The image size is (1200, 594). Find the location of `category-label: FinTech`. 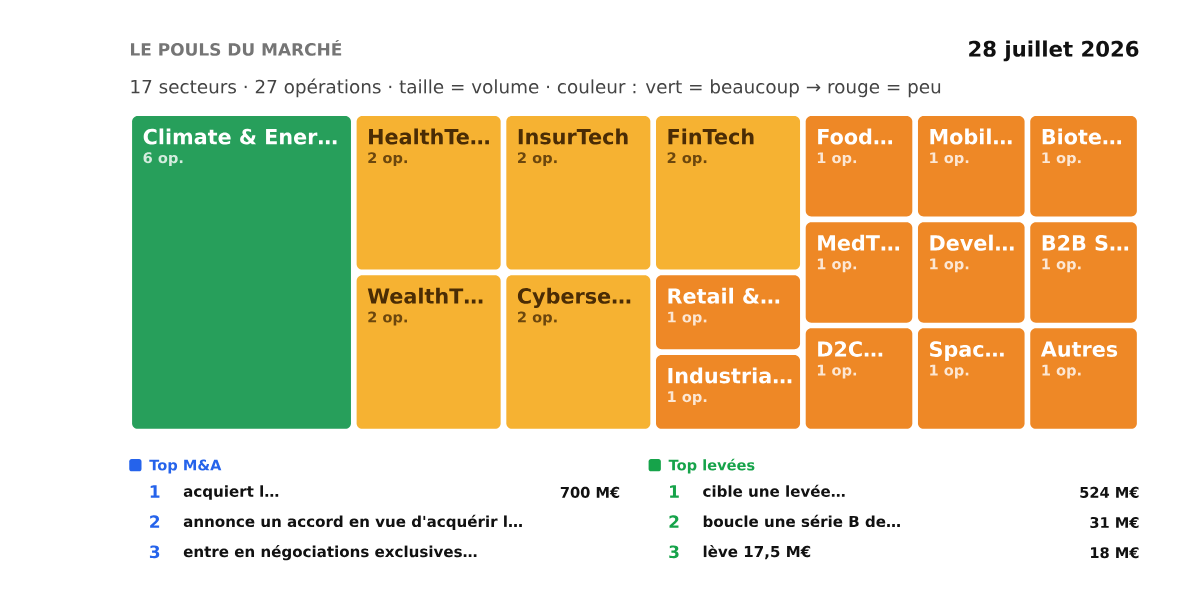

category-label: FinTech is located at coordinates (711, 136).